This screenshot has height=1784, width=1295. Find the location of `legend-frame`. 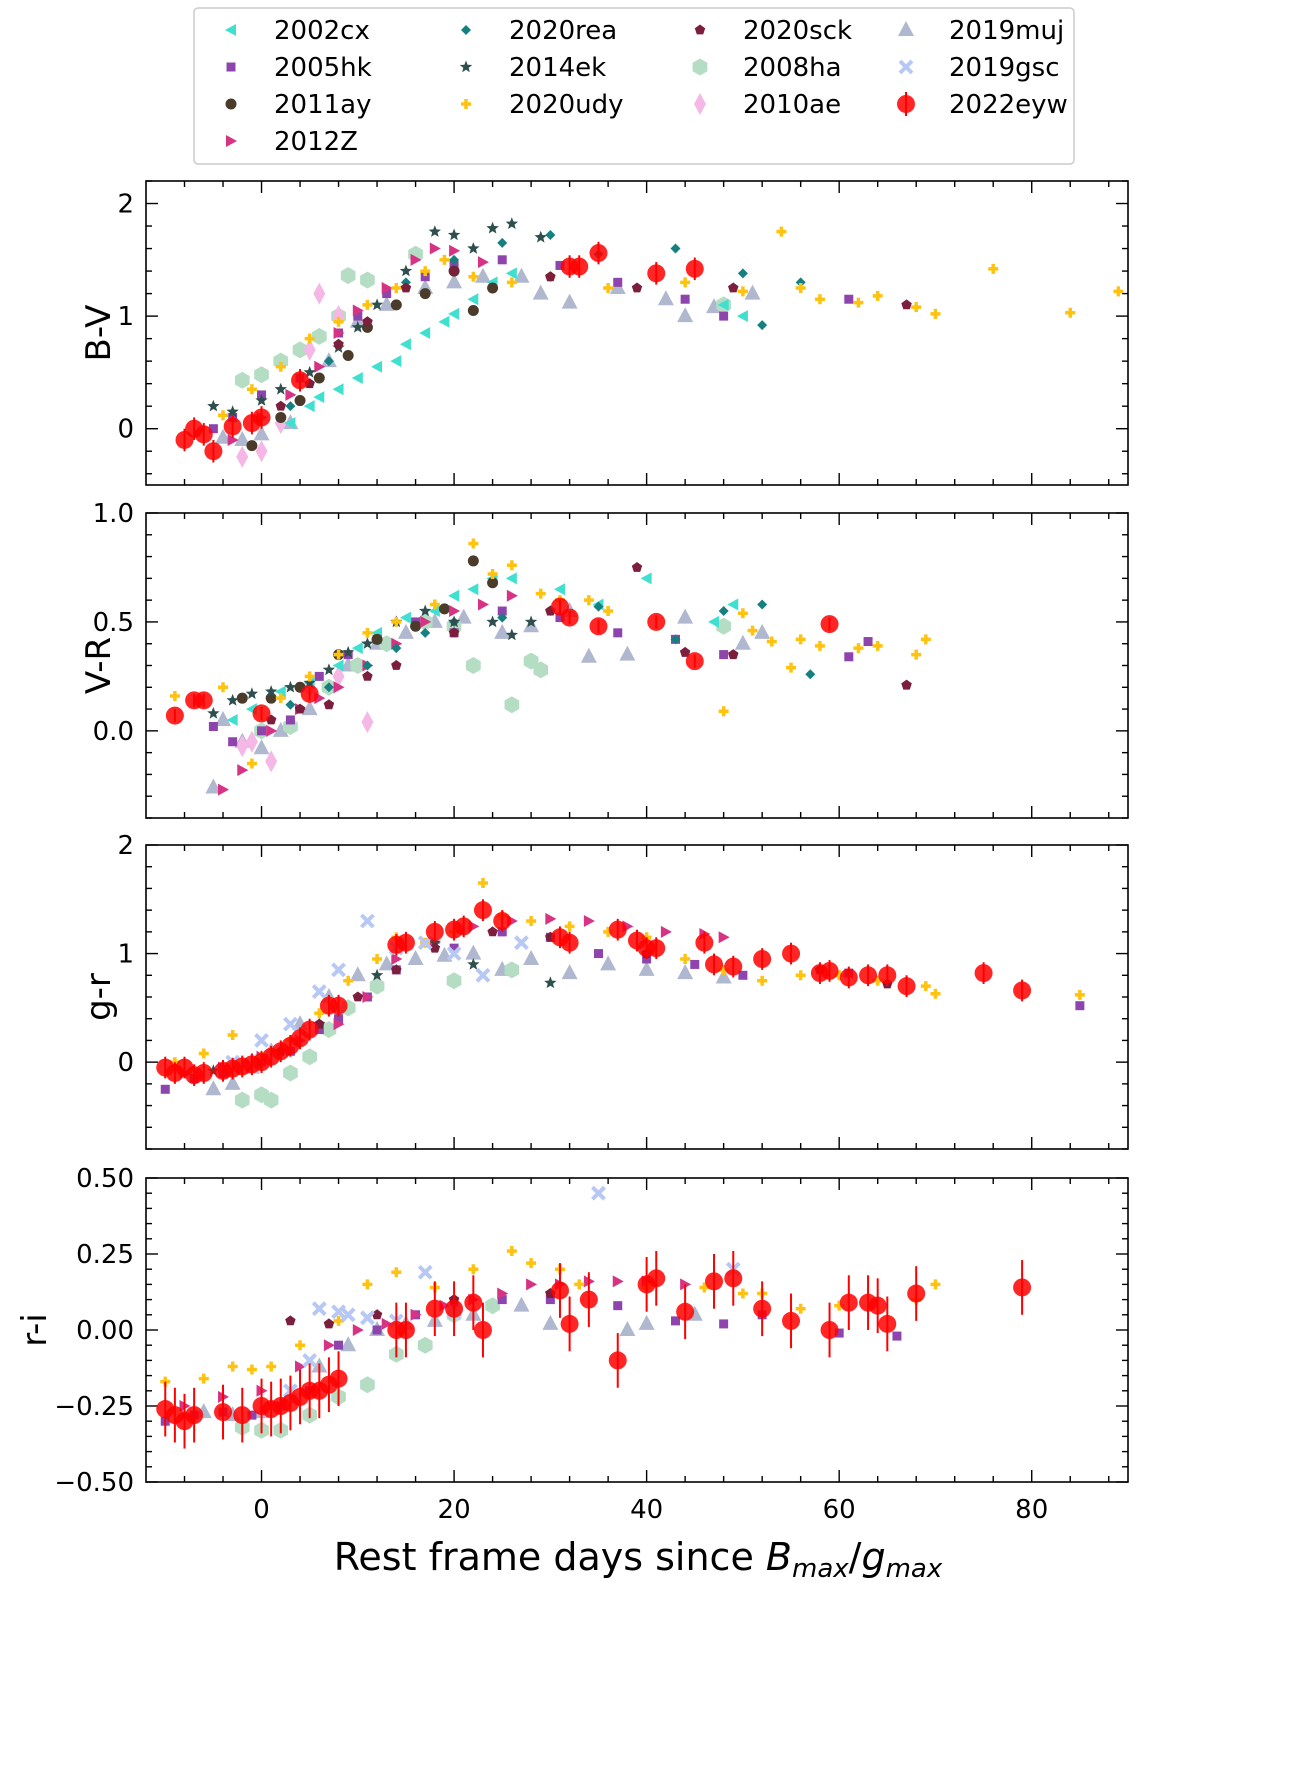

legend-frame is located at coordinates (634, 86).